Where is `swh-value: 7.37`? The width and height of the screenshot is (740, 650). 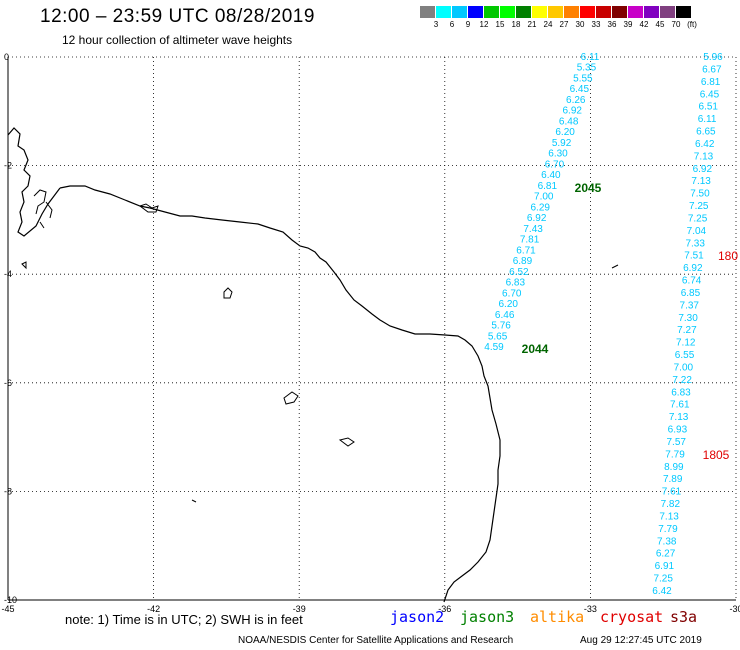 swh-value: 7.37 is located at coordinates (690, 305).